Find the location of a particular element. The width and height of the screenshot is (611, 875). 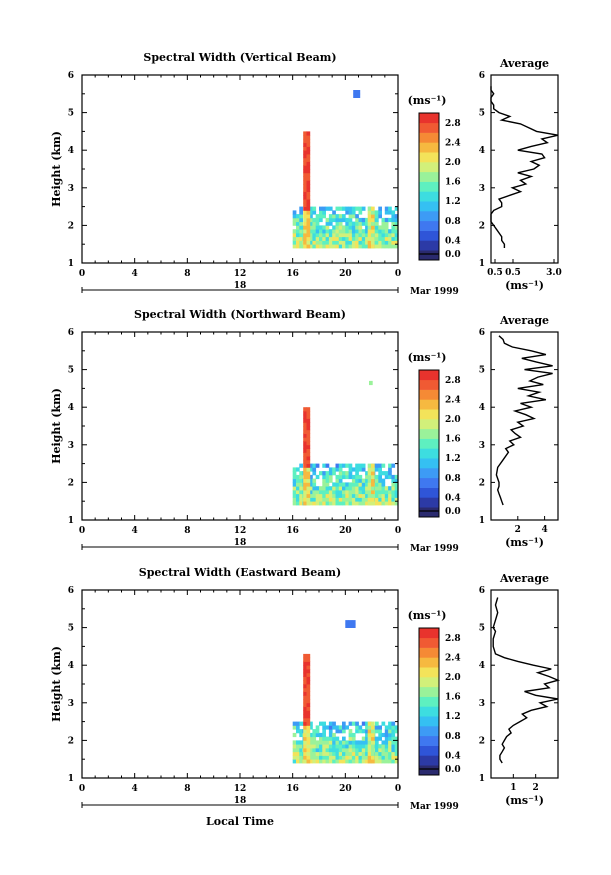

y-axis-label: Height (km) is located at coordinates (56, 169).